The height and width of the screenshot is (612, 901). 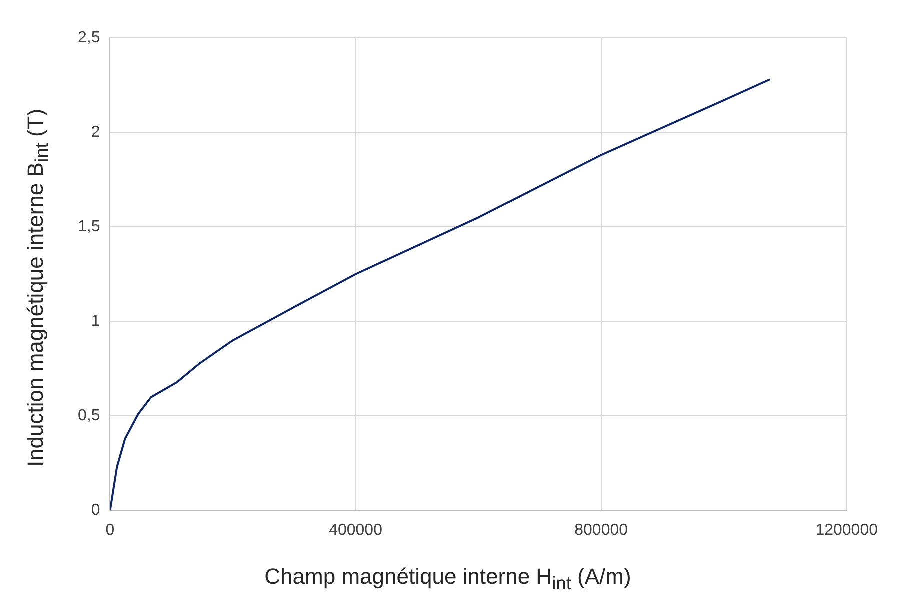 What do you see at coordinates (601, 530) in the screenshot?
I see `x-tick-label: 800000` at bounding box center [601, 530].